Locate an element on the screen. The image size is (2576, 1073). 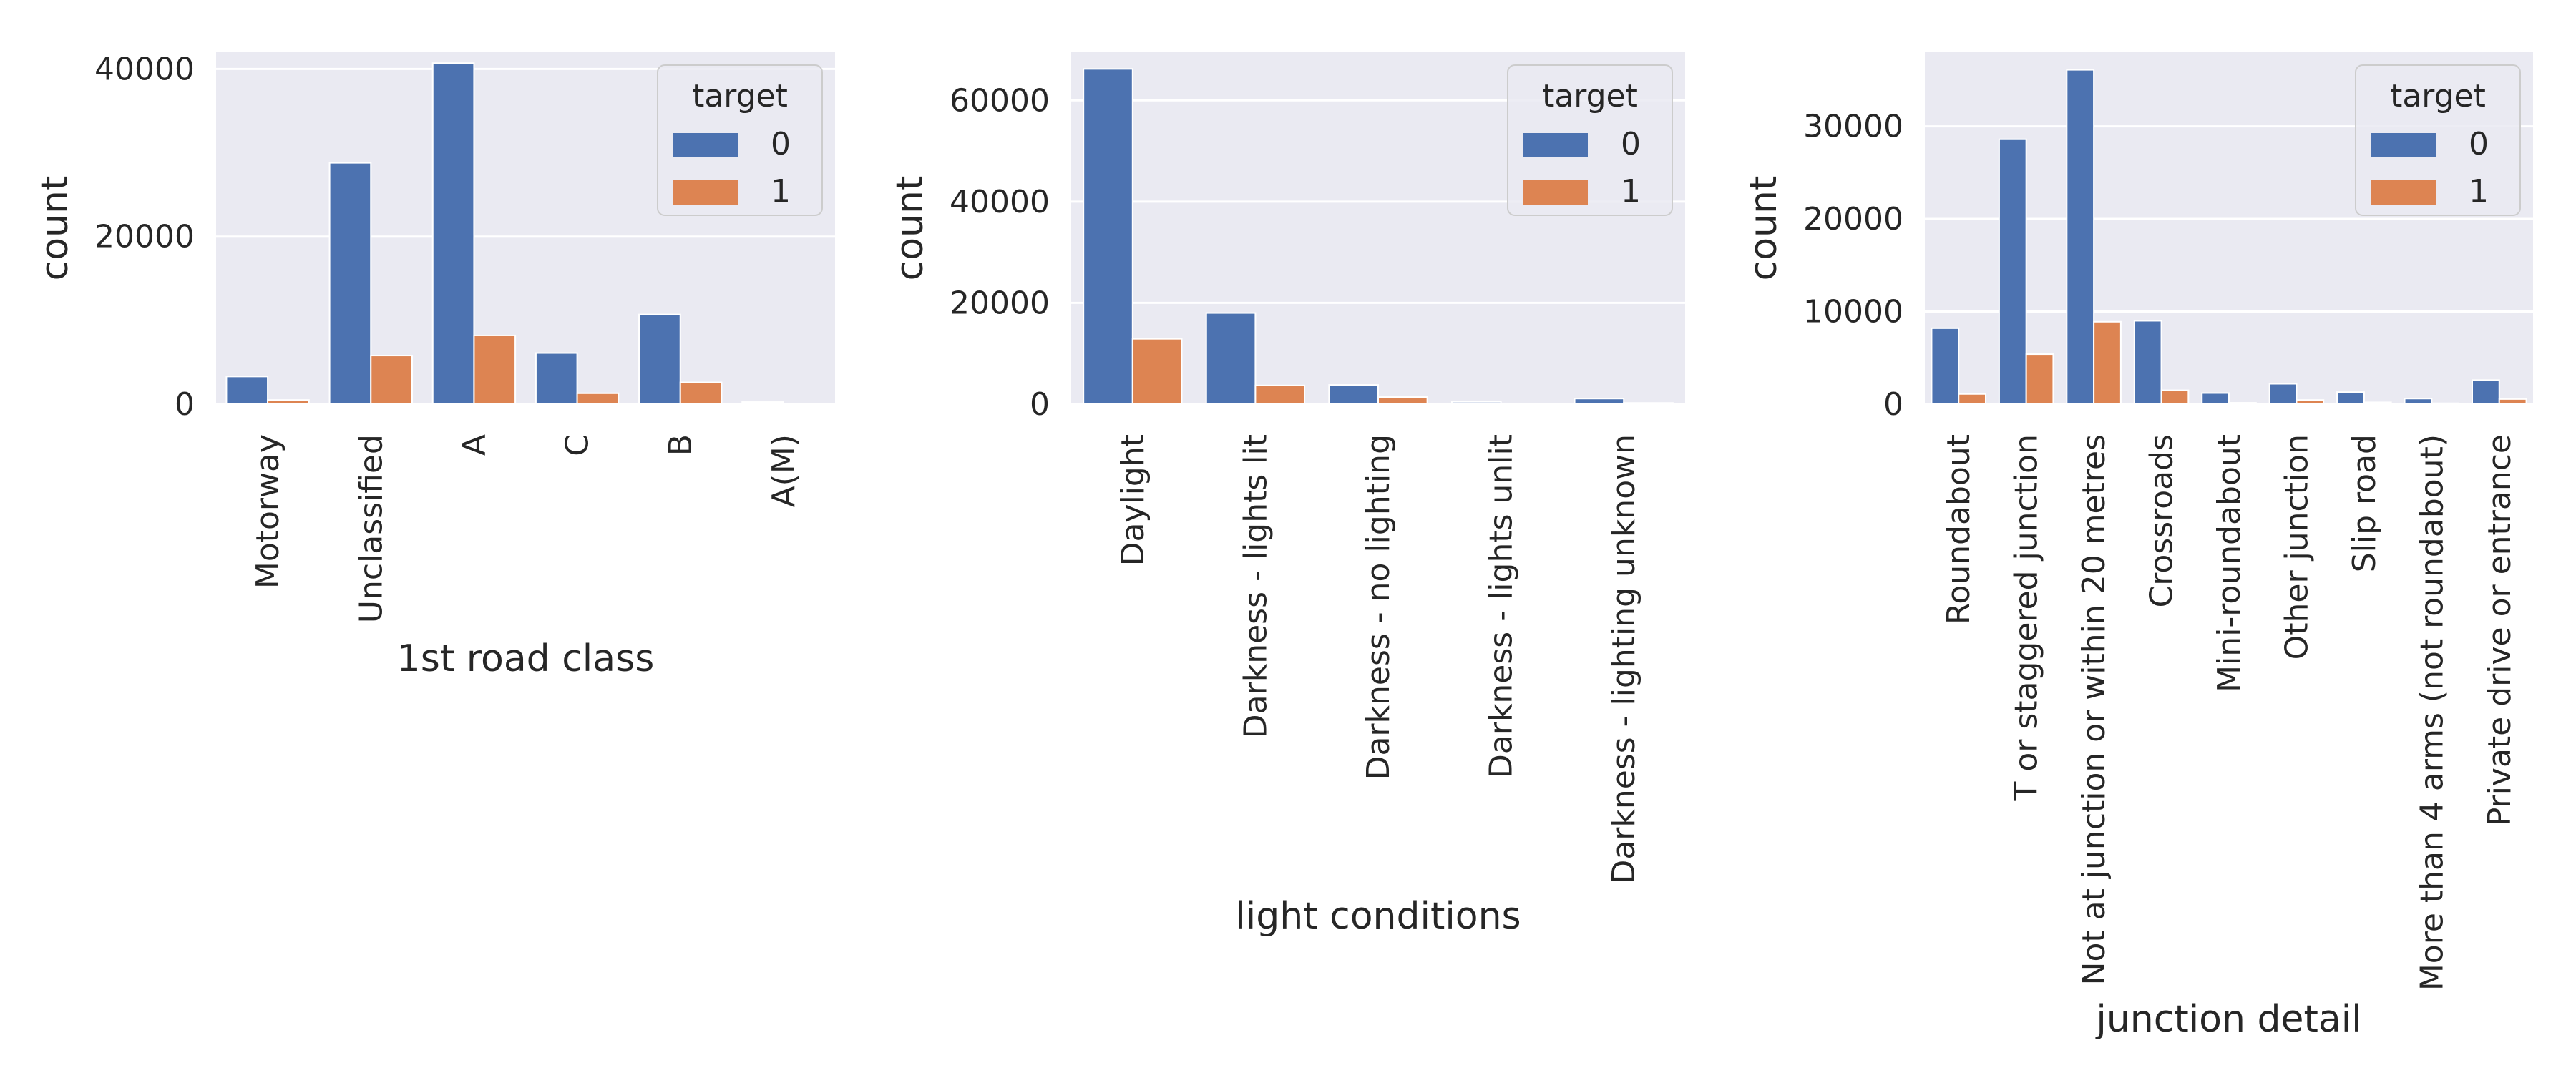
x-axis-label: 1st road class is located at coordinates (526, 658).